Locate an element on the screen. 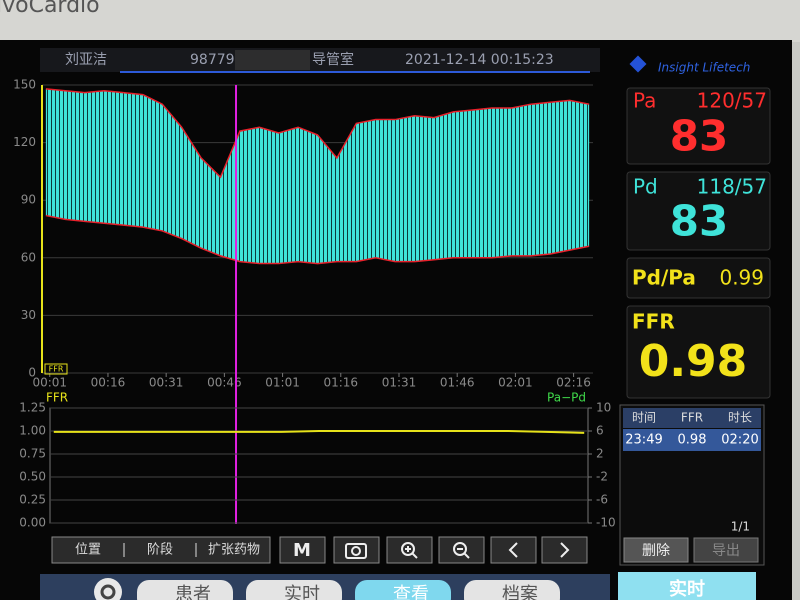  tab-label: 档案 is located at coordinates (520, 592).